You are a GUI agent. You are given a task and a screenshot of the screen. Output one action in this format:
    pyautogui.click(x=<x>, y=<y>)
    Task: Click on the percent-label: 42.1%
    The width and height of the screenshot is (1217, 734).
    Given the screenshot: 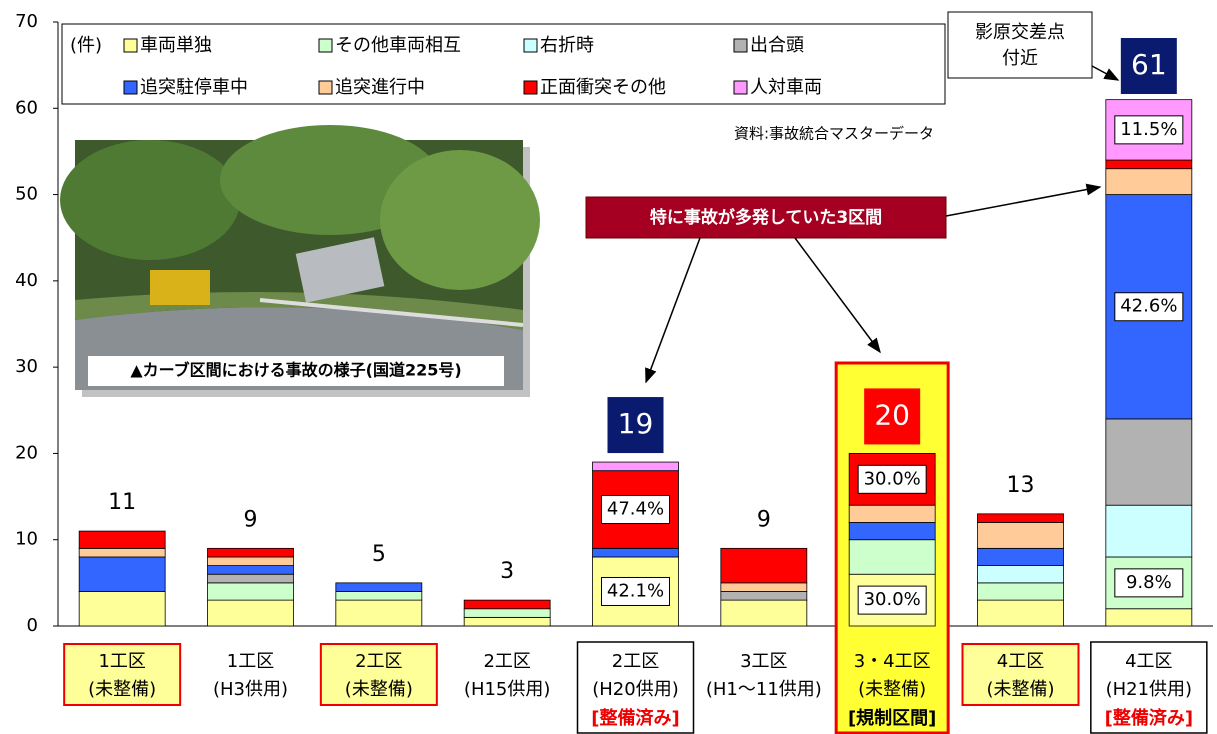 What is the action you would take?
    pyautogui.click(x=635, y=590)
    